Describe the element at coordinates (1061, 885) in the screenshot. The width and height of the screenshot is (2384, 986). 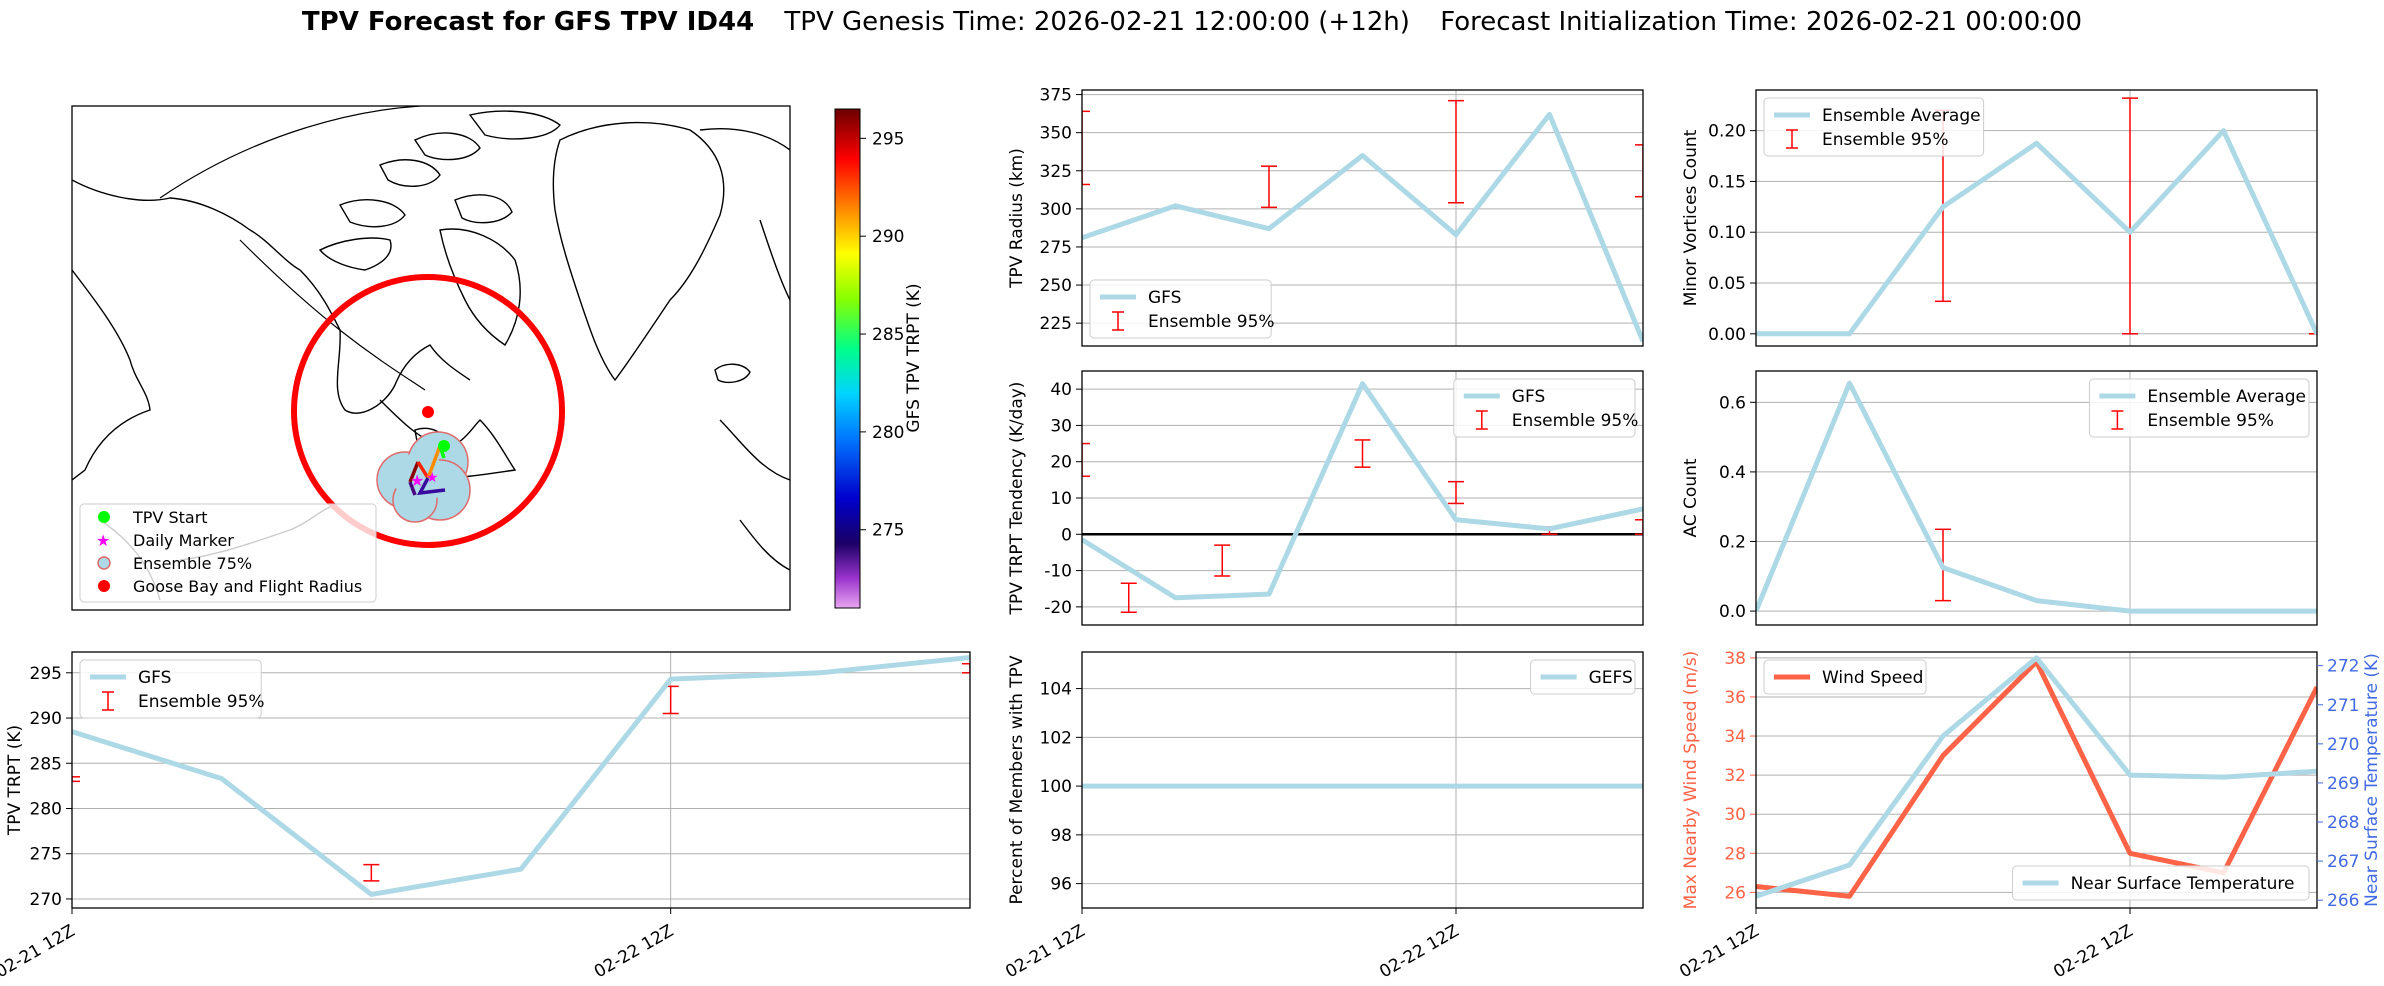
I see `y-tick-label: 96` at that location.